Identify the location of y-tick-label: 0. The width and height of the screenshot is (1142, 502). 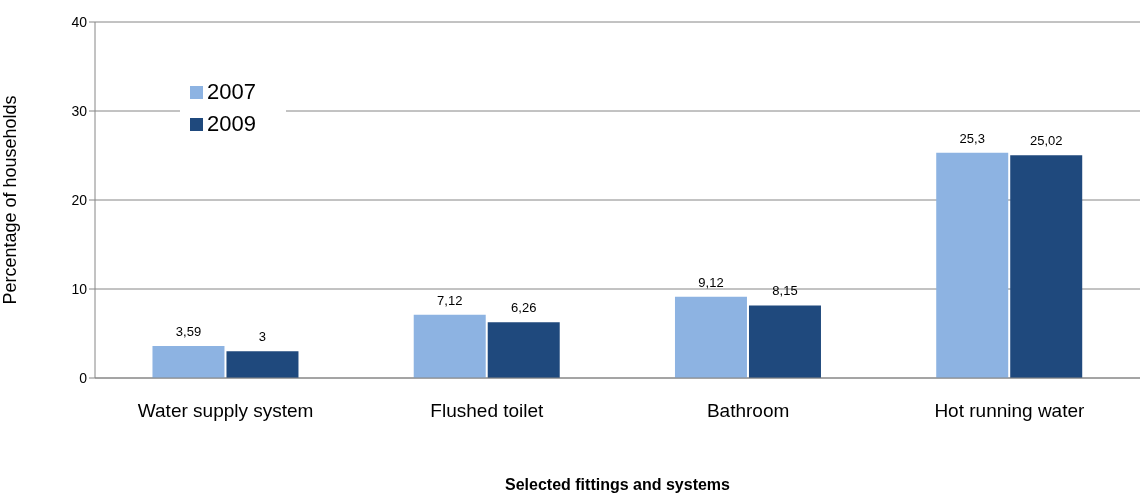
(83, 377).